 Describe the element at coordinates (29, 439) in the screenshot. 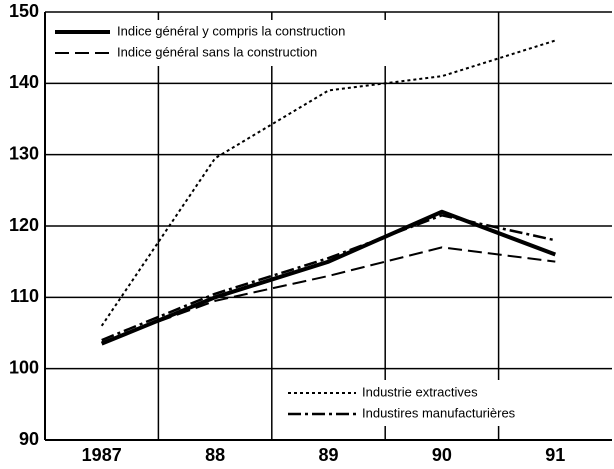

I see `y-tick-label: 90` at that location.